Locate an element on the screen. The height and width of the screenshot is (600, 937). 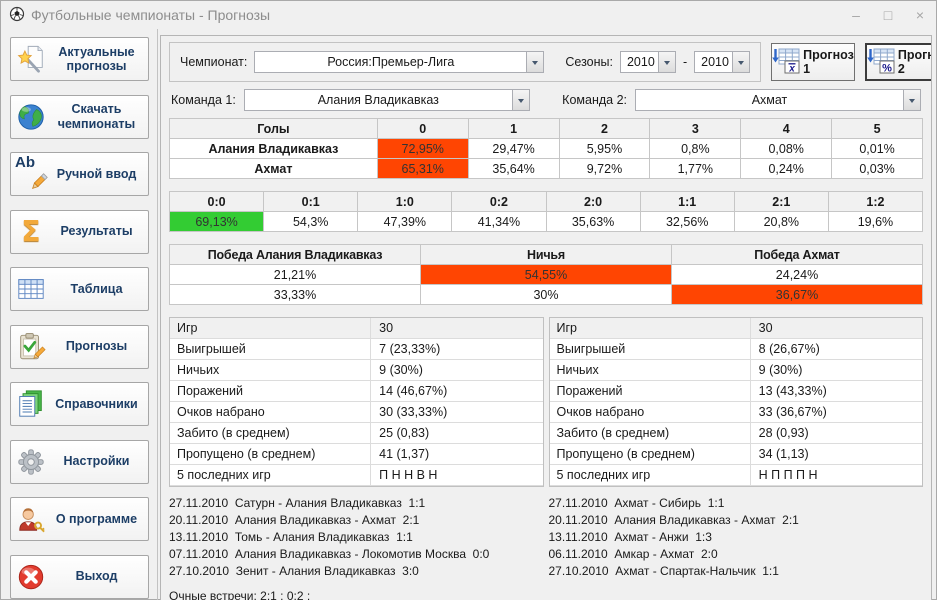
stat-row: 5 последних игр П Н Н В Н is located at coordinates (356, 475).